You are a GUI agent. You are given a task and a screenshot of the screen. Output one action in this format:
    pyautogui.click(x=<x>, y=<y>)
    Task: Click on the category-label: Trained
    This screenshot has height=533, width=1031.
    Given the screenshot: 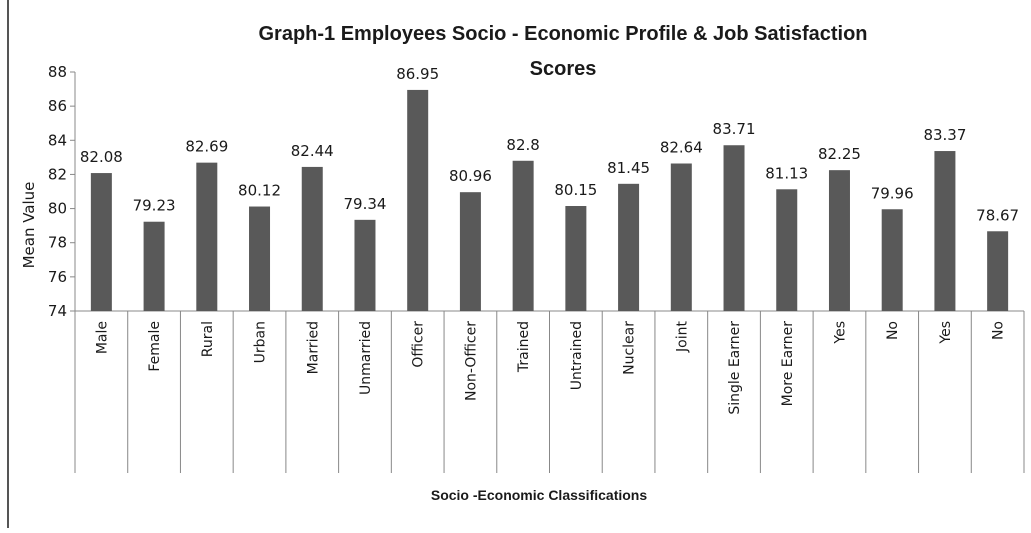 What is the action you would take?
    pyautogui.click(x=524, y=347)
    